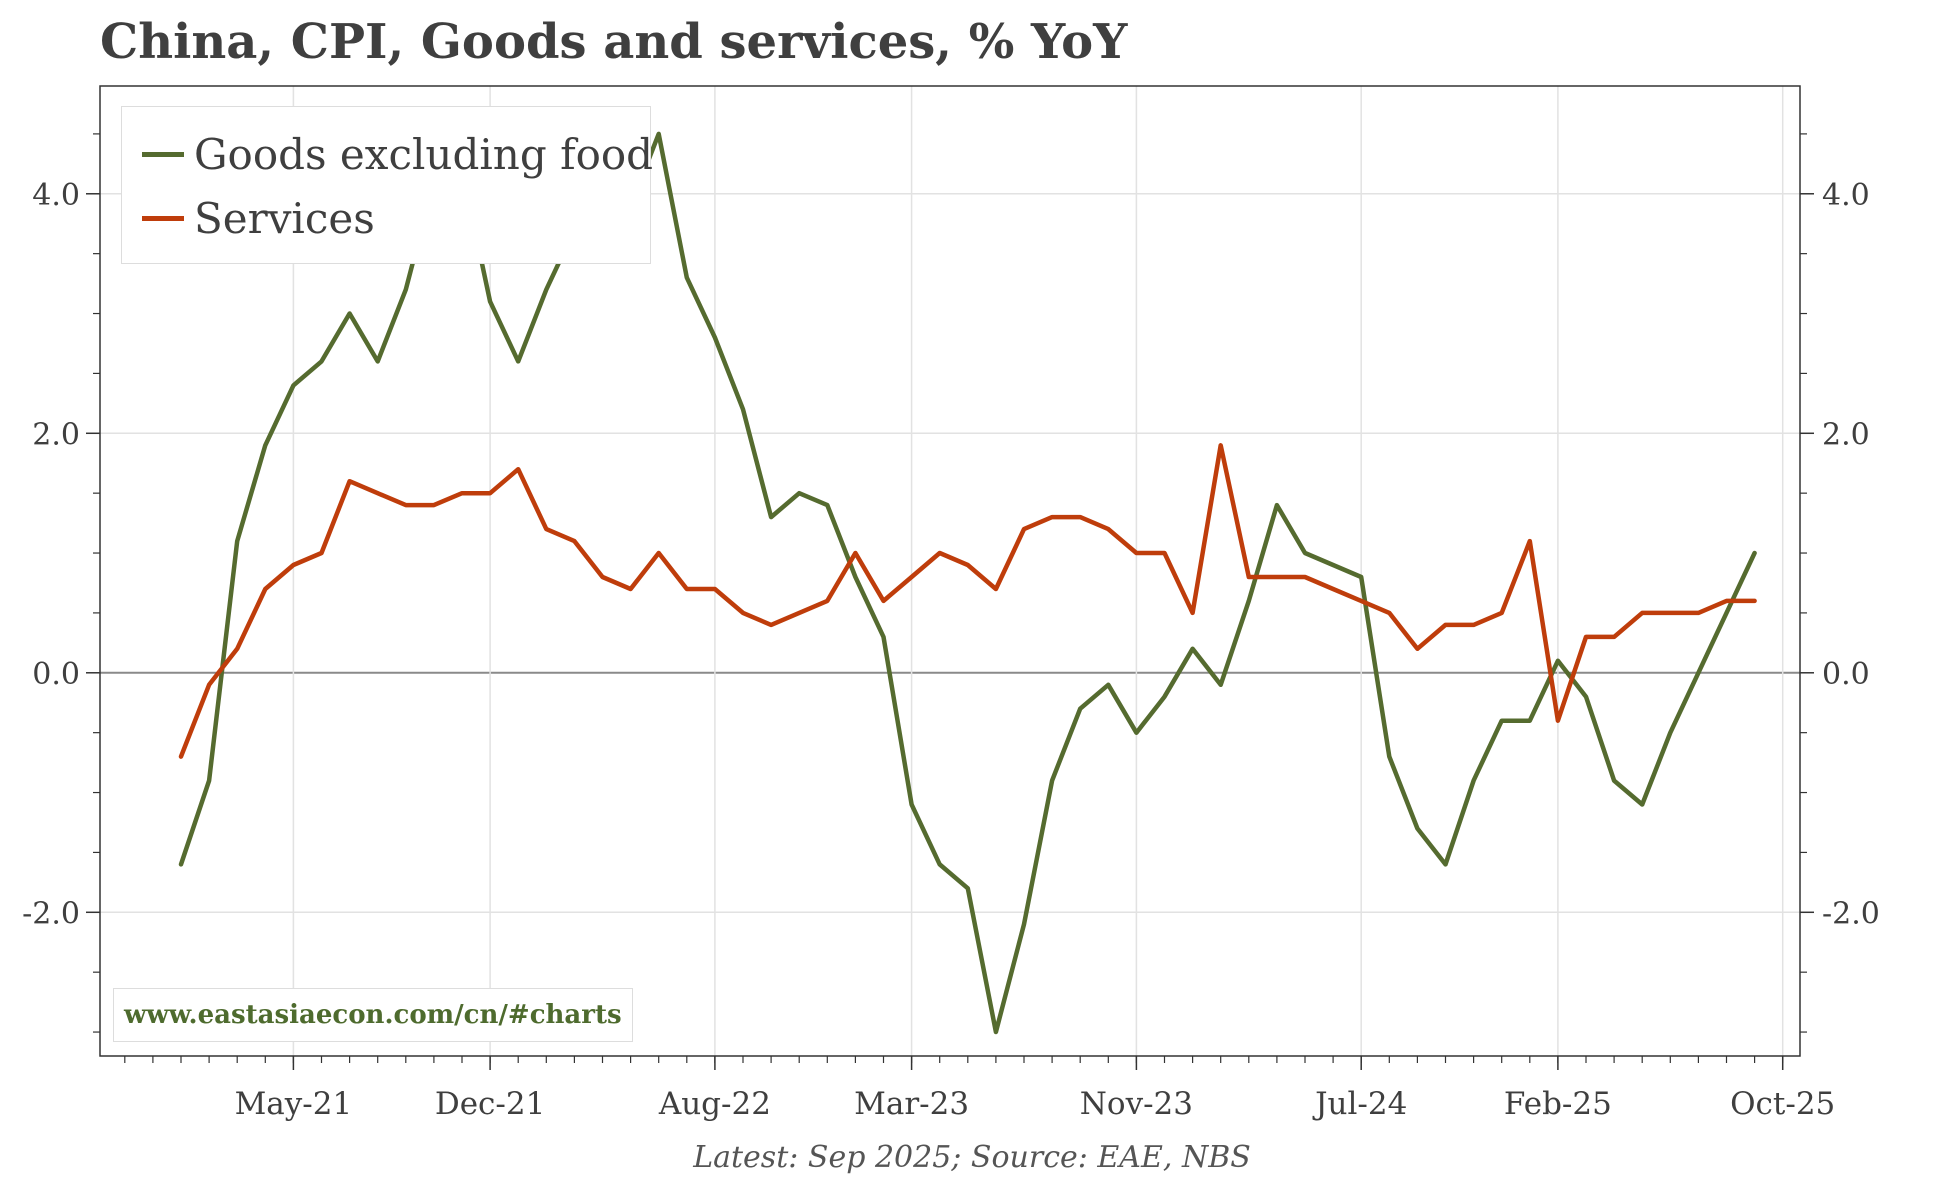  I want to click on watermark-link: www.eastasiaecon.com/cn/#charts, so click(373, 1015).